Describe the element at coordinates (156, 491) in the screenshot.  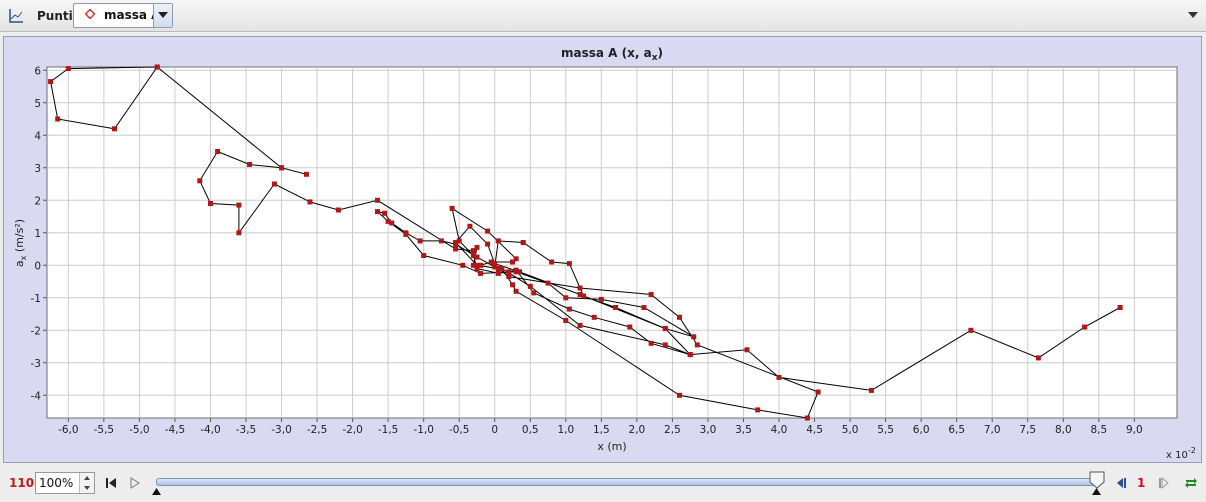
I see `start-frame-marker-icon` at that location.